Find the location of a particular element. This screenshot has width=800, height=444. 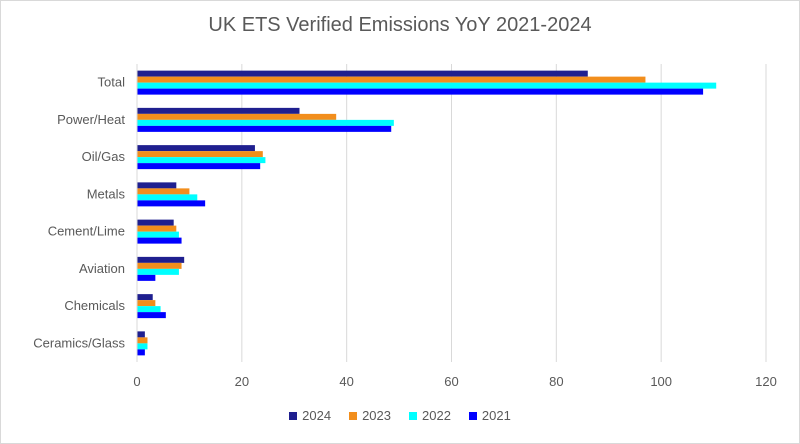

chart-title: UK ETS Verified Emissions YoY 2021-2024 is located at coordinates (400, 25).